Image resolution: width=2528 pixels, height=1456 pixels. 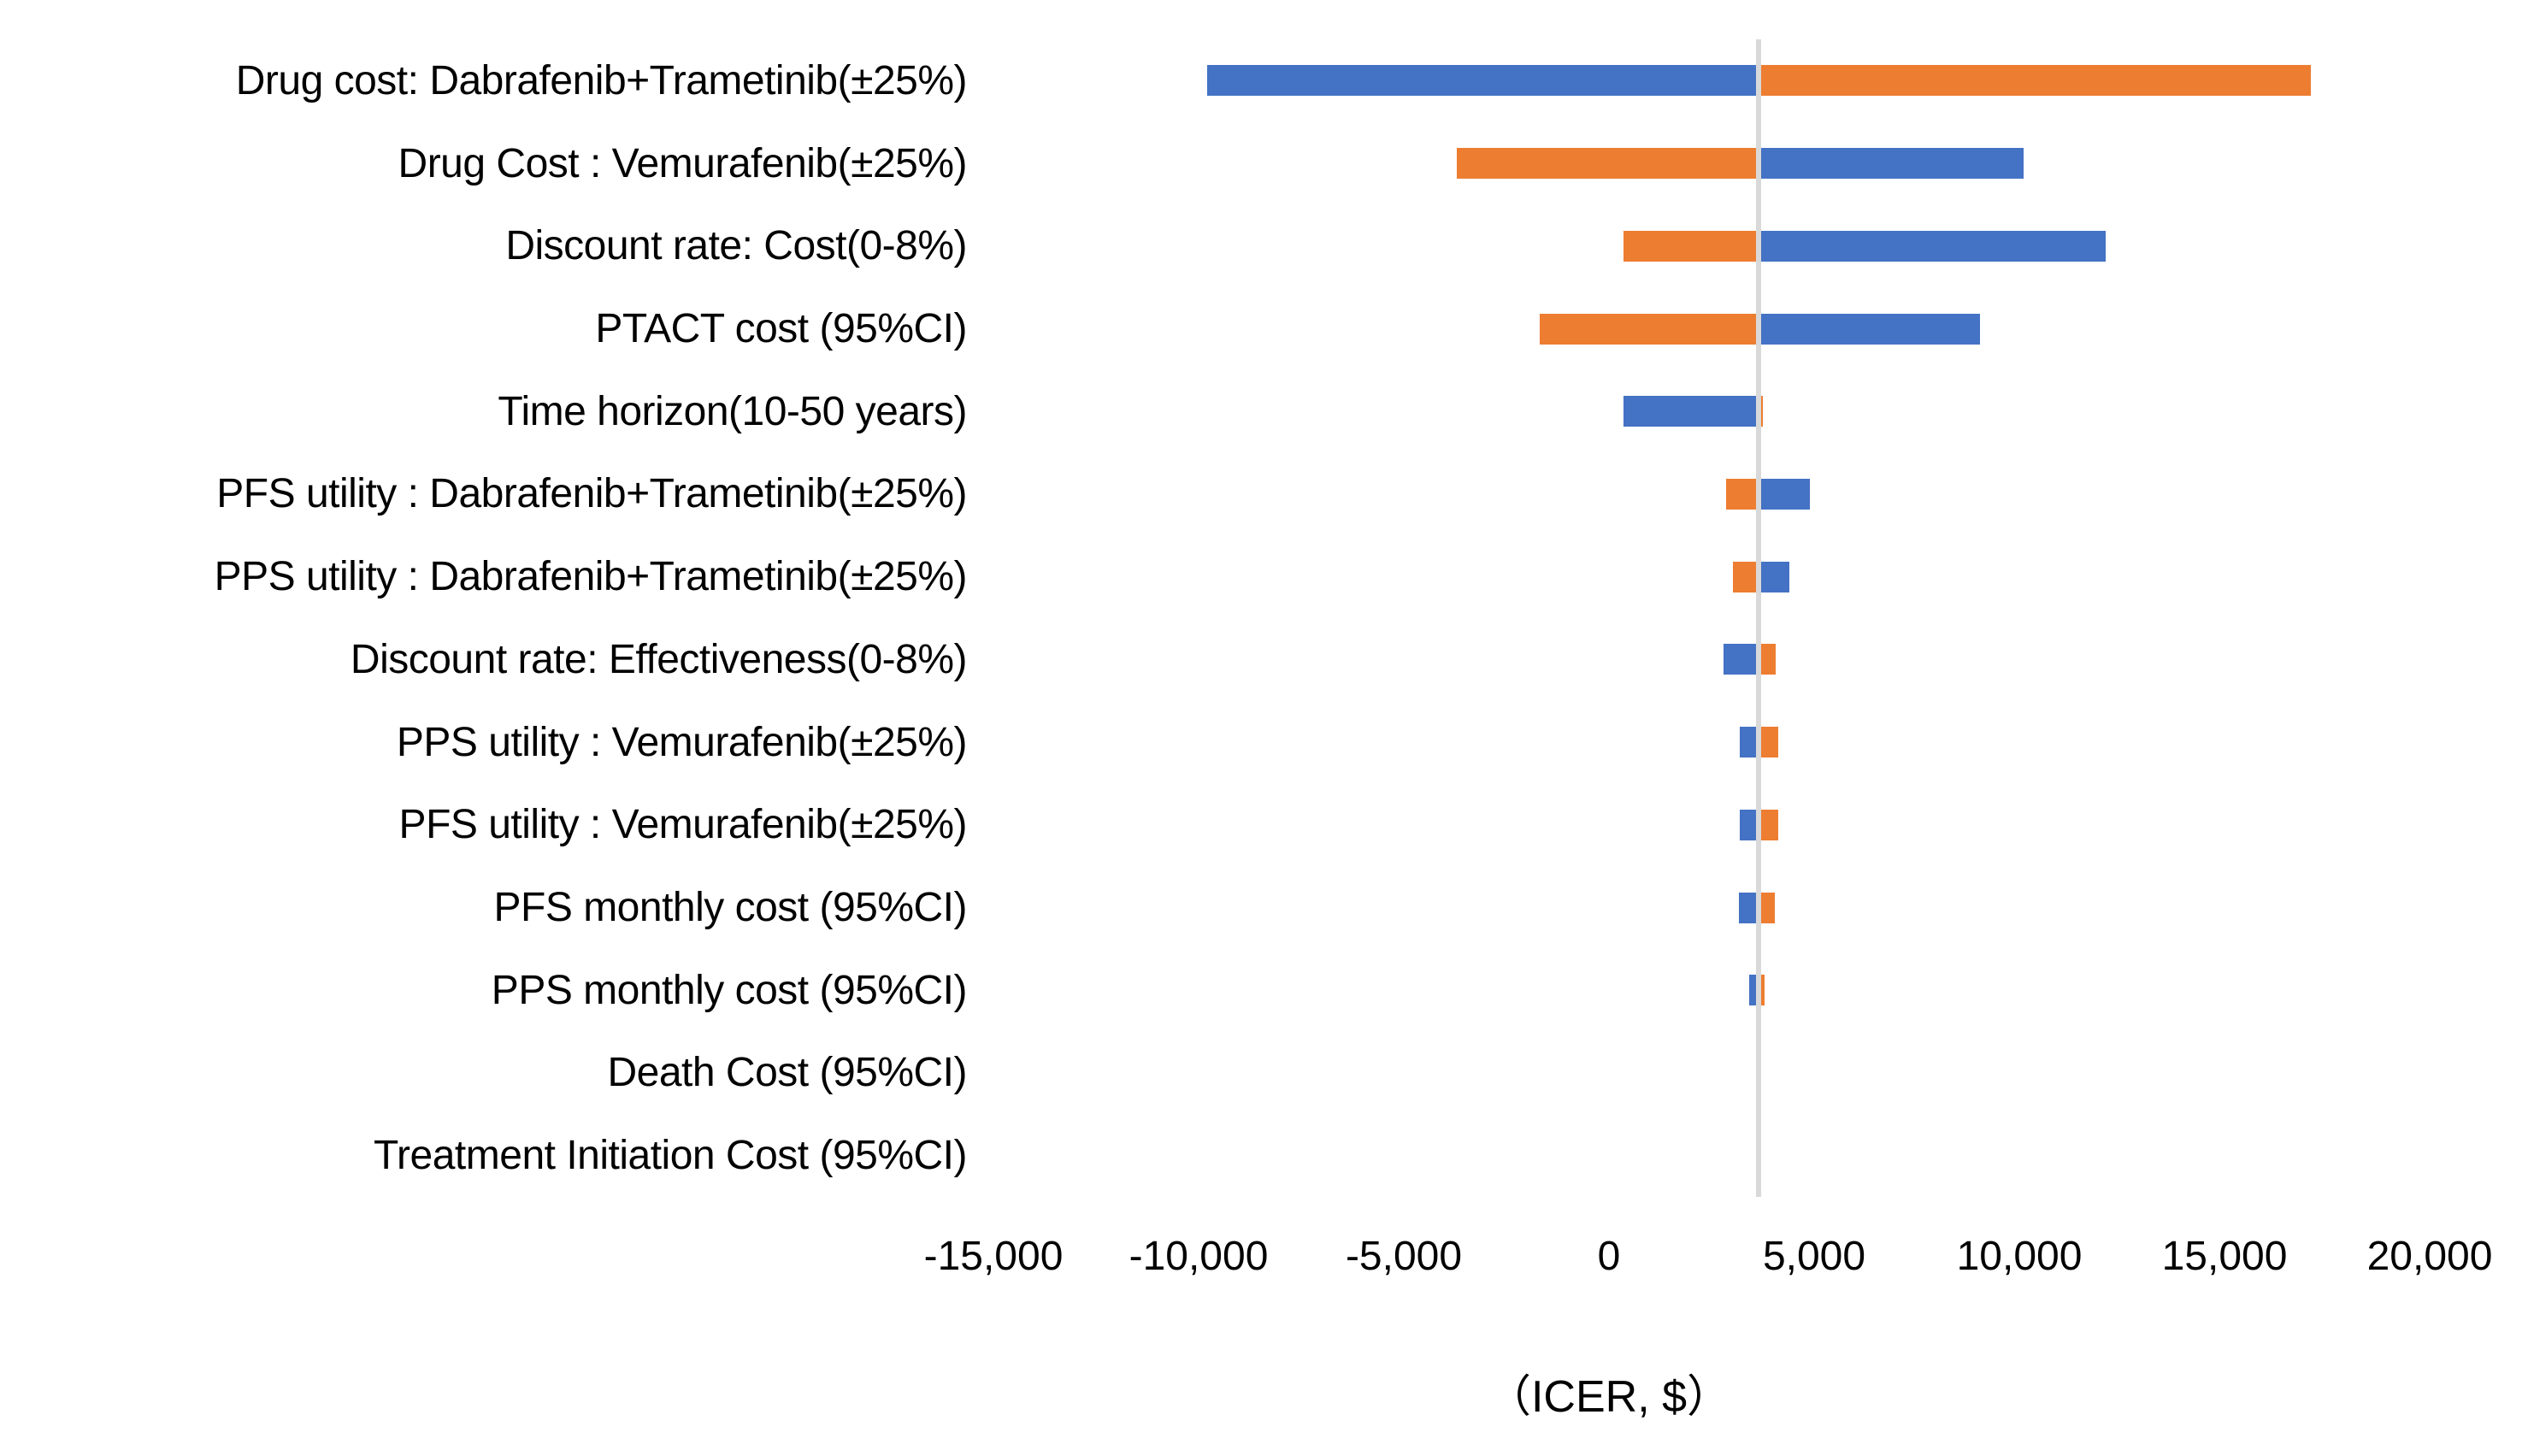 What do you see at coordinates (670, 1156) in the screenshot?
I see `category-label: Treatment Initiation Cost (95%CI)` at bounding box center [670, 1156].